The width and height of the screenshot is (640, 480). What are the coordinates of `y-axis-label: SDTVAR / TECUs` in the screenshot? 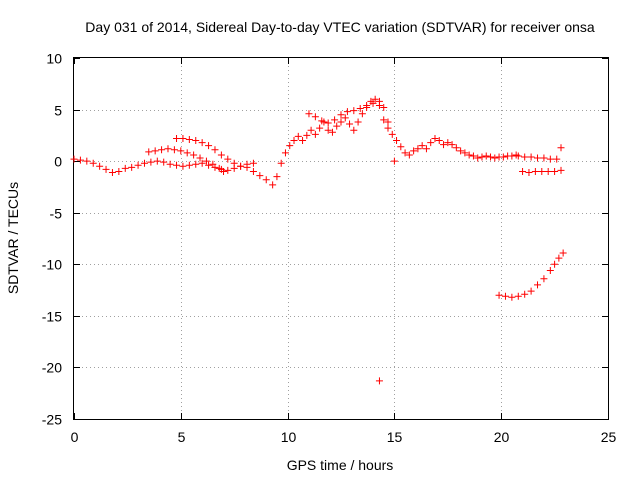 It's located at (13, 238).